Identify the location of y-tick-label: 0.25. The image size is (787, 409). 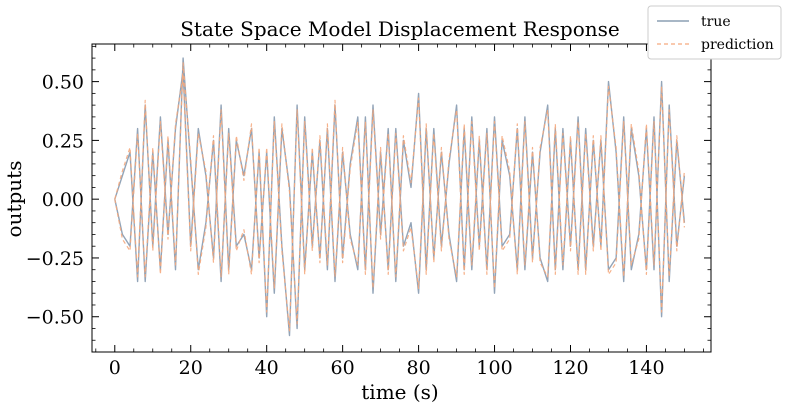
(63, 141).